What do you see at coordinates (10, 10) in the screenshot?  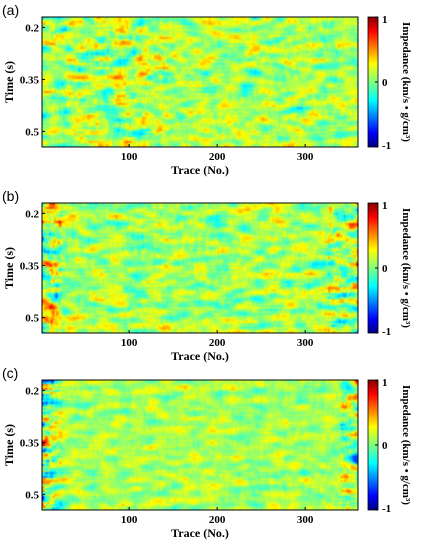 I see `panel-label: (a)` at bounding box center [10, 10].